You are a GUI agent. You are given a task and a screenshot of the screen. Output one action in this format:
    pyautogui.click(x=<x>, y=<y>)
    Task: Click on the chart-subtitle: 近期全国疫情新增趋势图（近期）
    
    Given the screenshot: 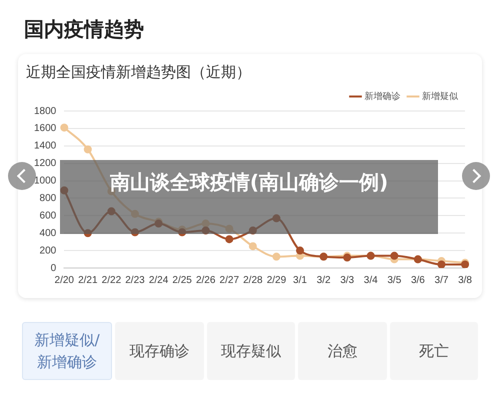 What is the action you would take?
    pyautogui.click(x=138, y=71)
    